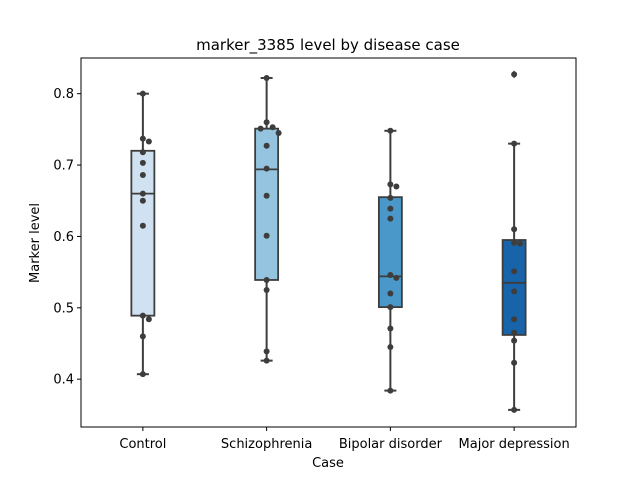  Describe the element at coordinates (267, 204) in the screenshot. I see `iqr-box` at that location.